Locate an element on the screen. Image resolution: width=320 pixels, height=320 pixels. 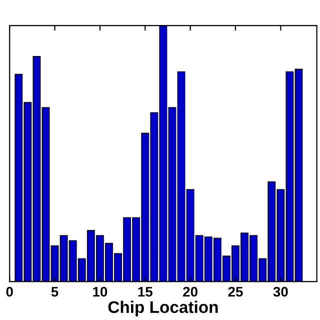
x-tick-label: 15 is located at coordinates (145, 291).